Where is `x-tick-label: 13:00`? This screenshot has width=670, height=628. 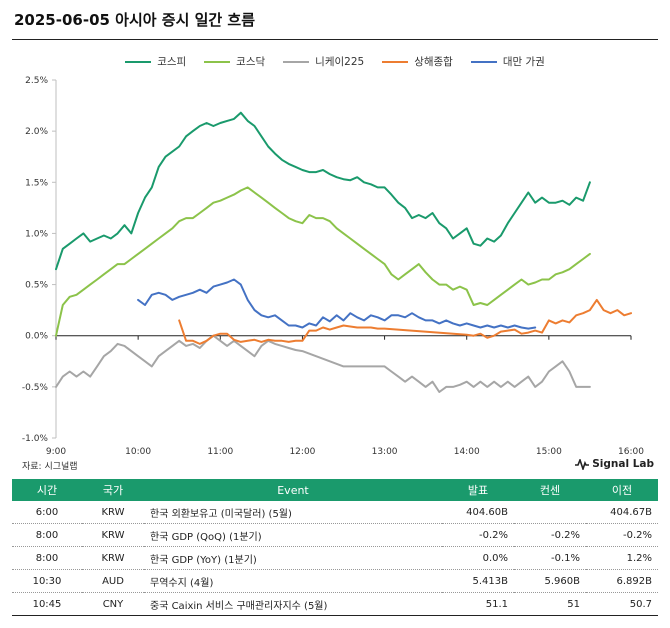 x-tick-label: 13:00 is located at coordinates (385, 452).